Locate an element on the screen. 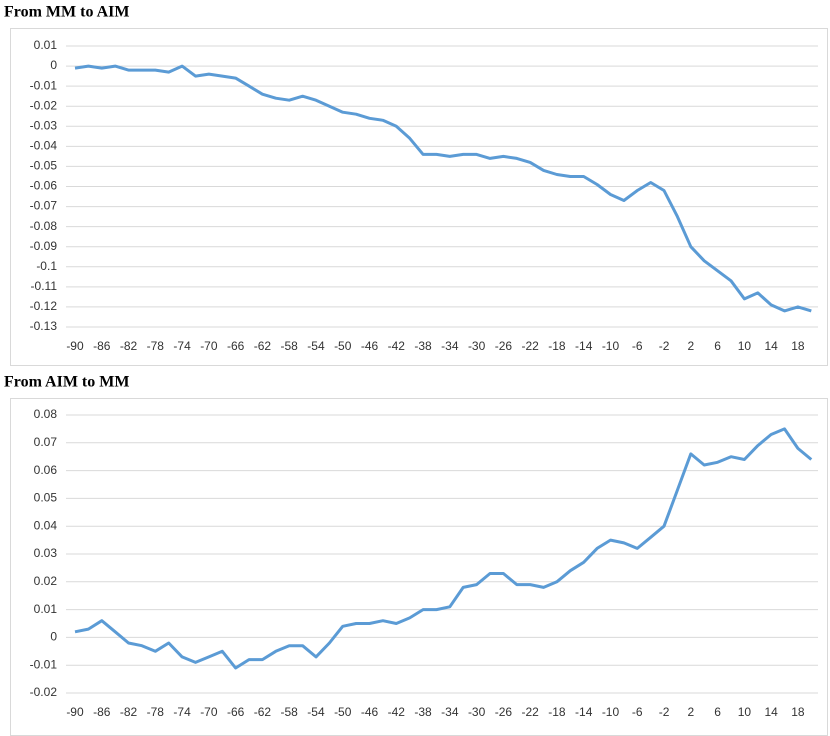 This screenshot has width=830, height=736. y-tick-label: 0.03 is located at coordinates (46, 553).